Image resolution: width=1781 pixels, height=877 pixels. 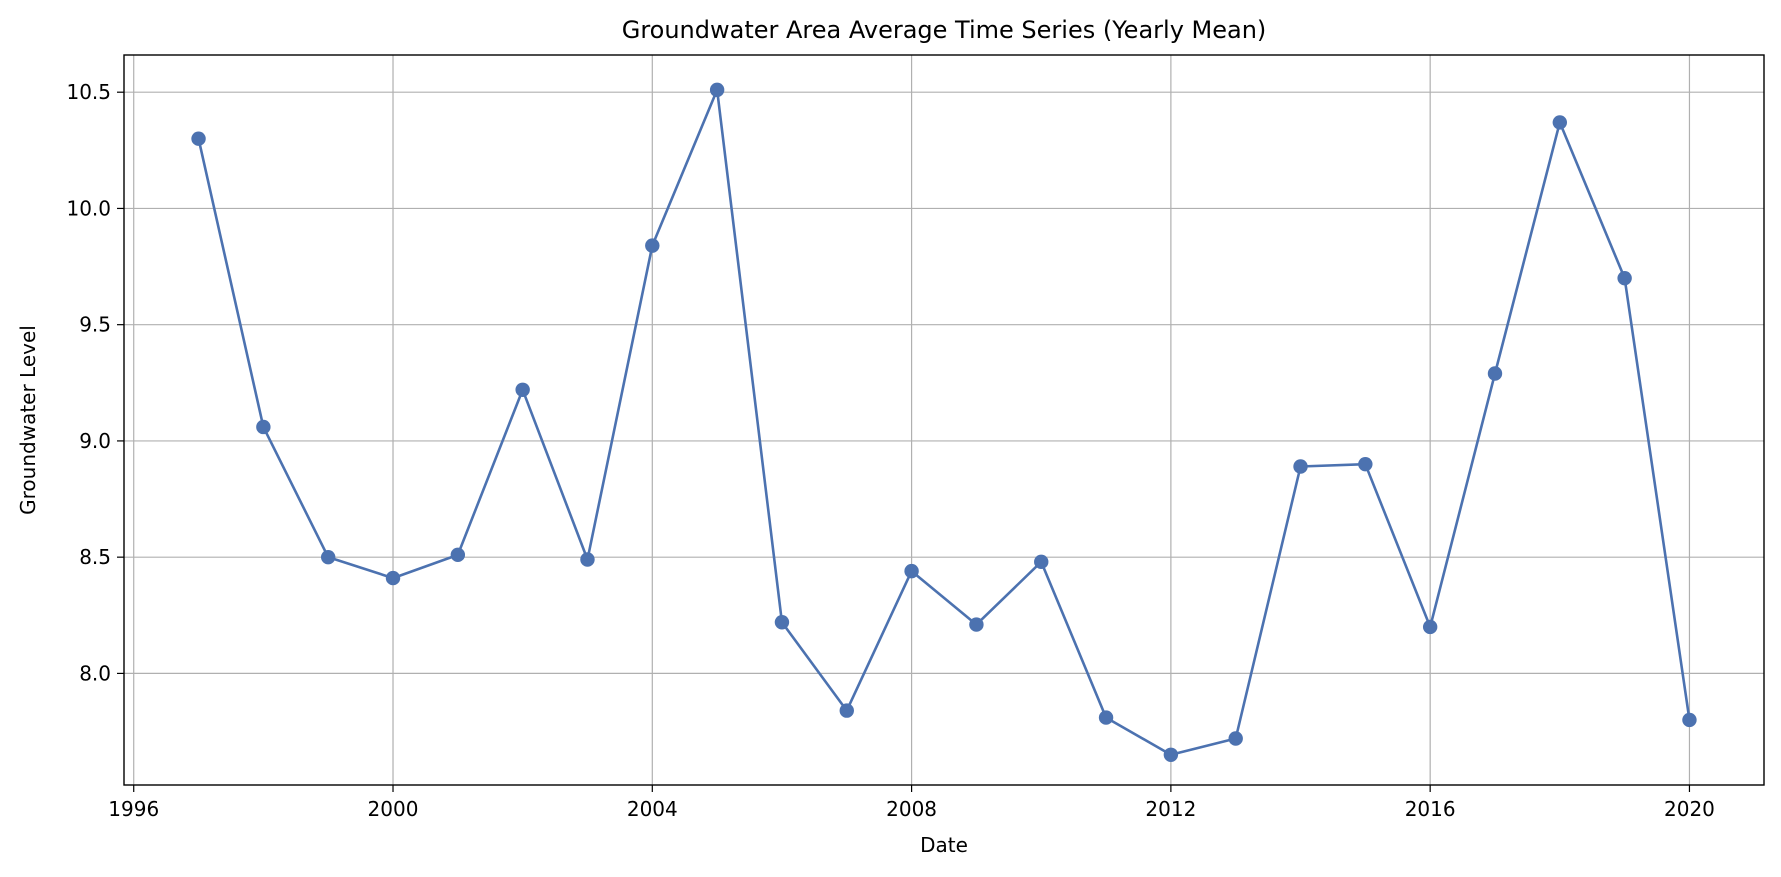 What do you see at coordinates (95, 325) in the screenshot?
I see `y-tick-label: 9.5` at bounding box center [95, 325].